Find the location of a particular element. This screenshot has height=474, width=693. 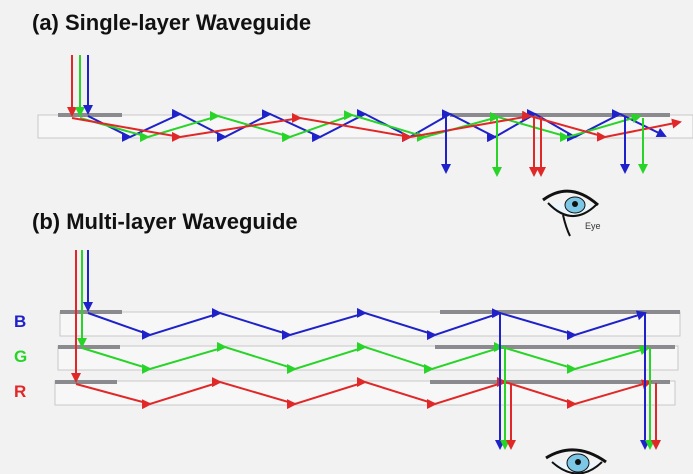

layer-label: R is located at coordinates (20, 391).